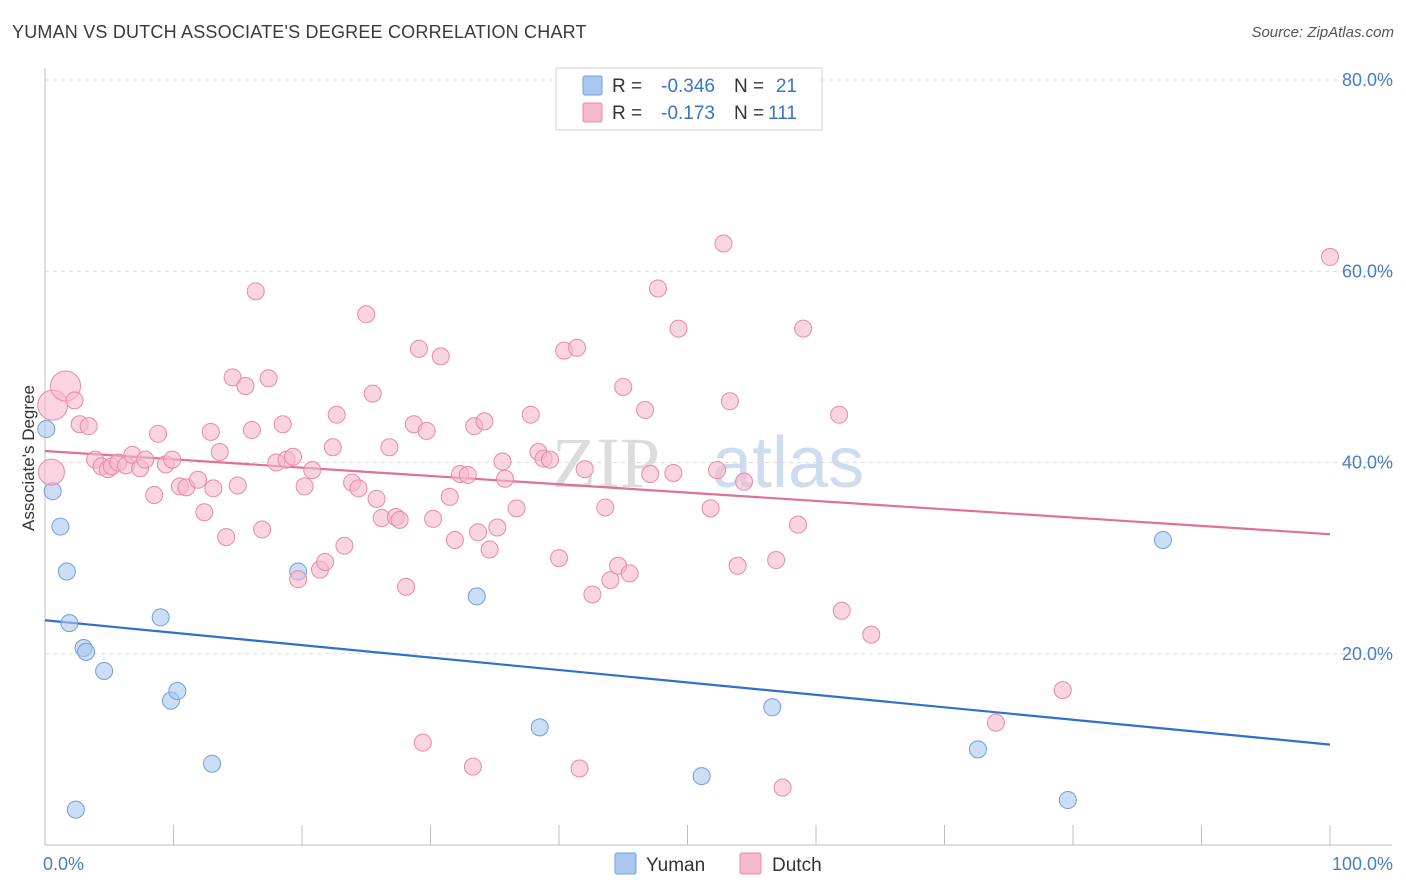 This screenshot has width=1406, height=892. I want to click on legend-r-label-dutch: R =, so click(627, 113).